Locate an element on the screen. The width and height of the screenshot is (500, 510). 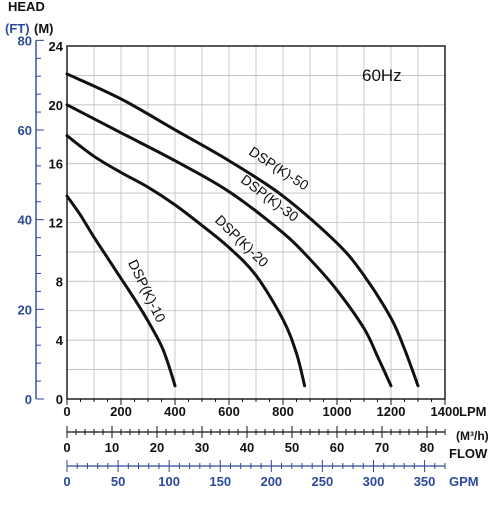
gpm-tick-label: 300 is located at coordinates (374, 481).